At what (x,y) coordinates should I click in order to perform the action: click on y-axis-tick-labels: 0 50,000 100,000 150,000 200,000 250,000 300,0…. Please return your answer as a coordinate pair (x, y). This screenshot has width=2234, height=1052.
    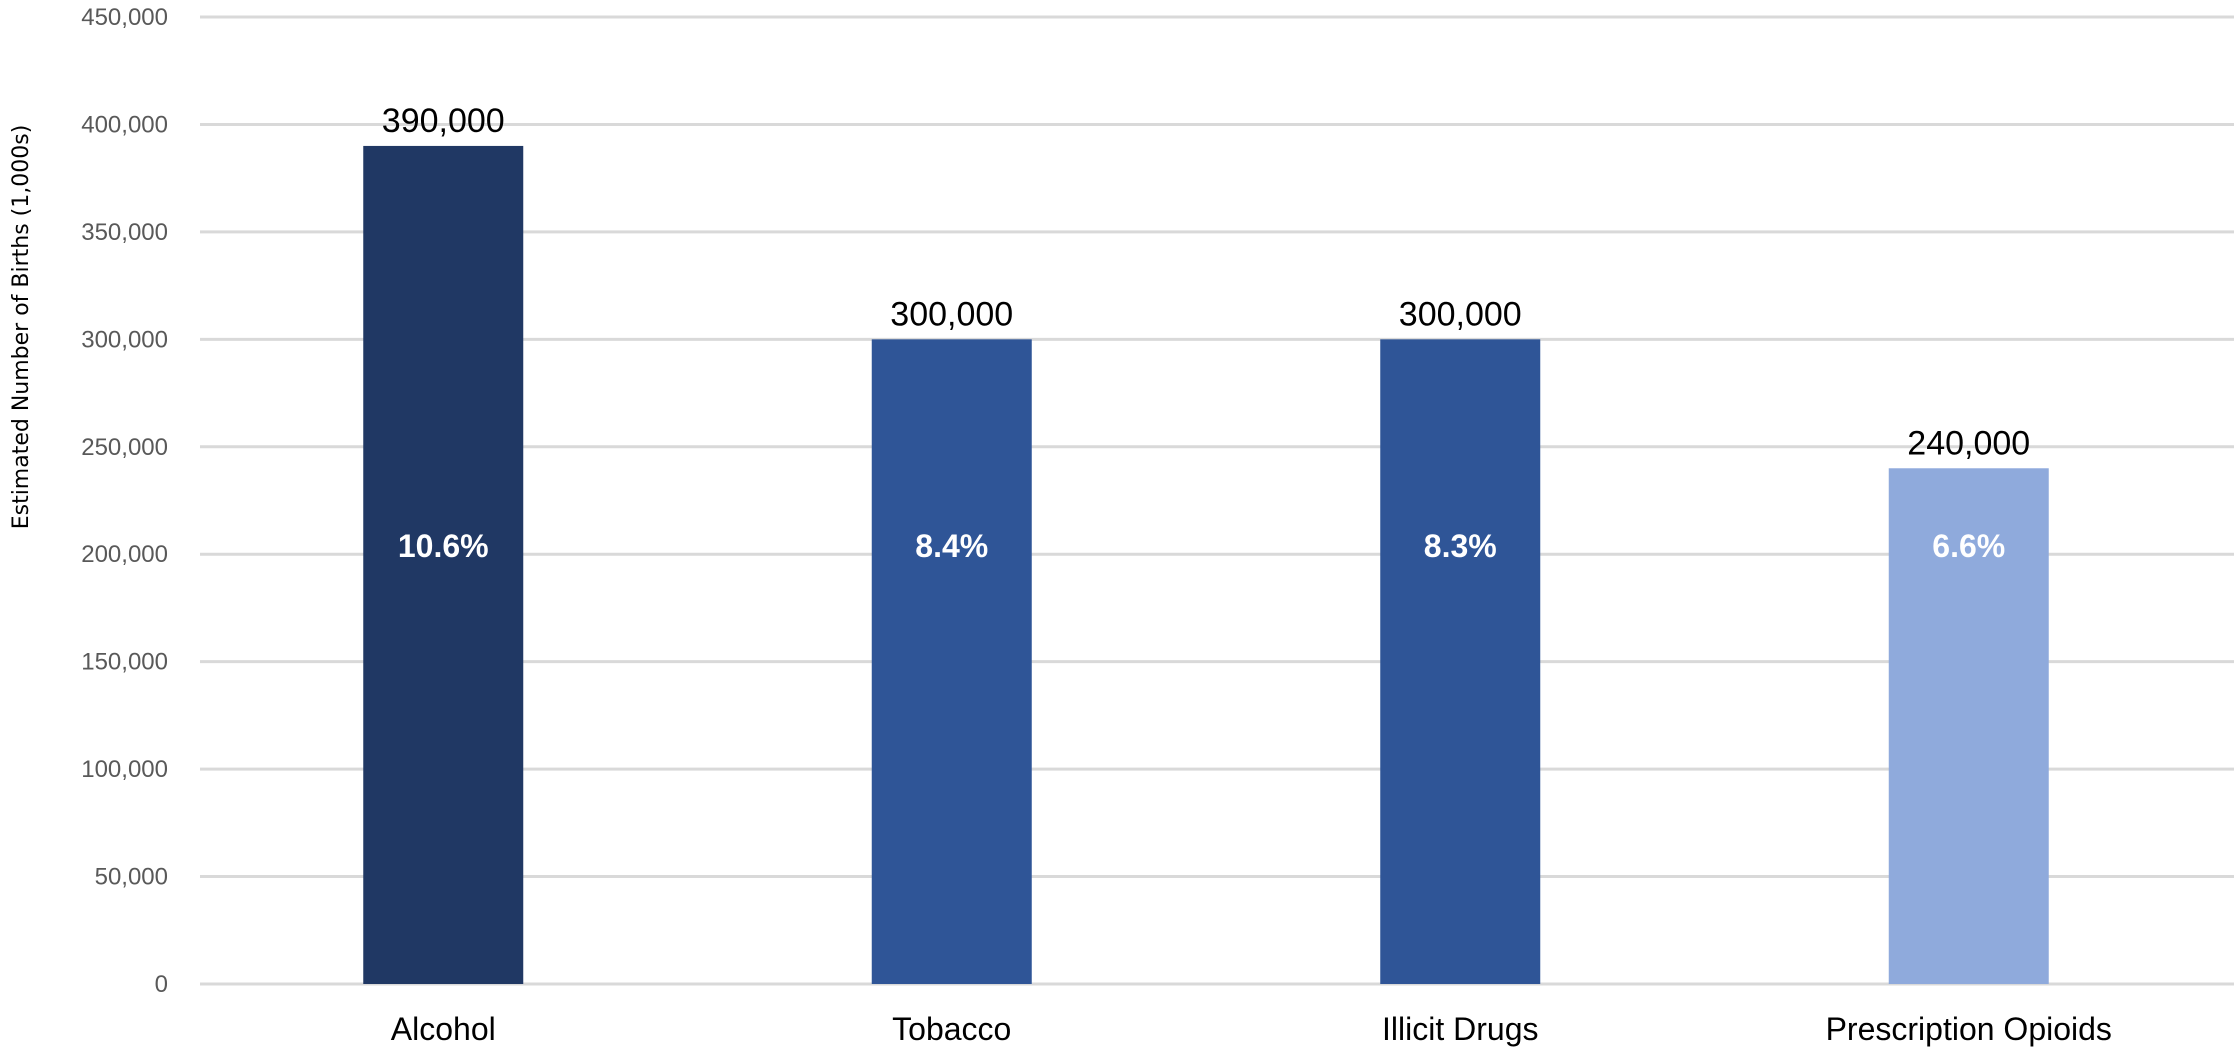
    Looking at the image, I should click on (124, 501).